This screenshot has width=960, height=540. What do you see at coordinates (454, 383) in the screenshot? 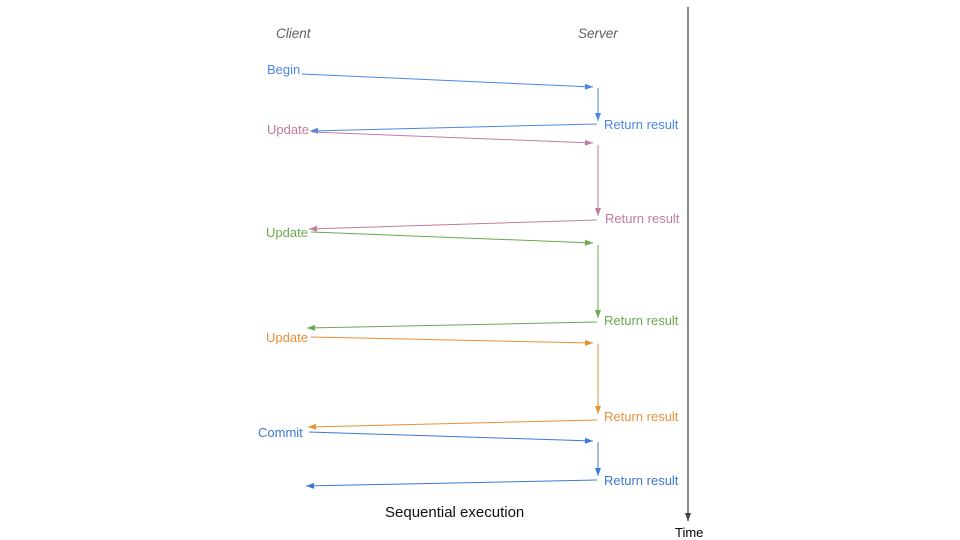
I see `operation-update-3-group` at bounding box center [454, 383].